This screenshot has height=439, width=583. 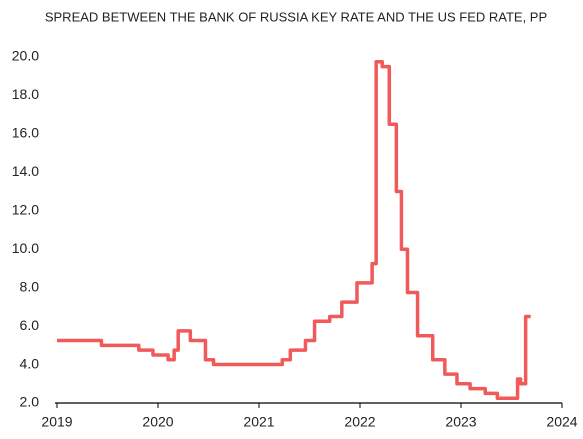 What do you see at coordinates (56, 422) in the screenshot?
I see `x-tick-label: 2019` at bounding box center [56, 422].